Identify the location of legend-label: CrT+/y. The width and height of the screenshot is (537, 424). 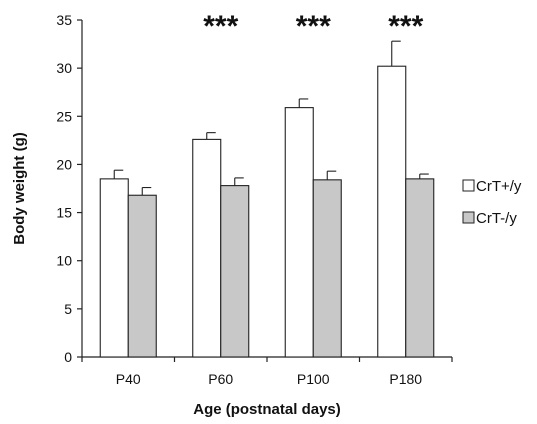
(499, 186).